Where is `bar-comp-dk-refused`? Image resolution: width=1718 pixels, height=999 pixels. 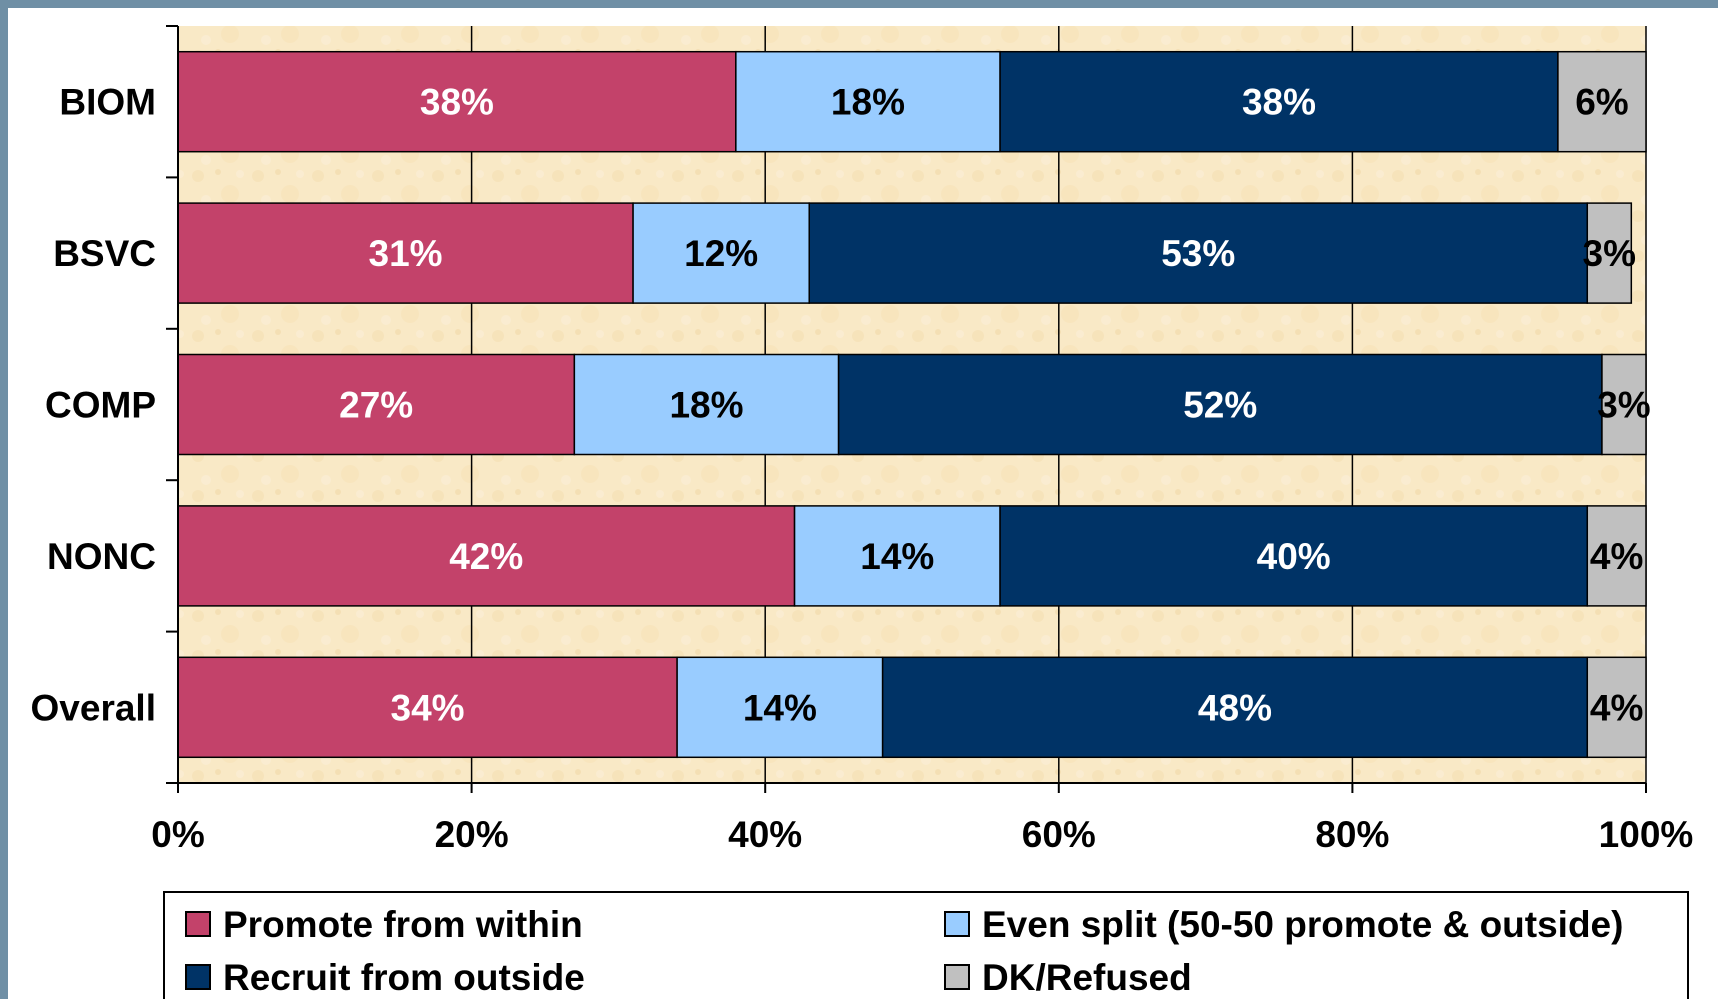
bar-comp-dk-refused is located at coordinates (1624, 404).